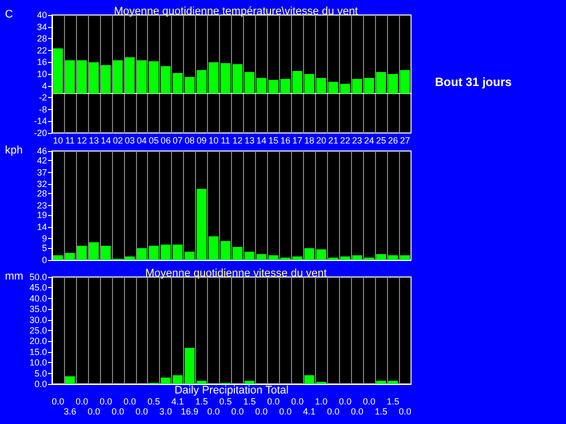 The height and width of the screenshot is (424, 566). I want to click on y-tick-label: 45.0, so click(38, 287).